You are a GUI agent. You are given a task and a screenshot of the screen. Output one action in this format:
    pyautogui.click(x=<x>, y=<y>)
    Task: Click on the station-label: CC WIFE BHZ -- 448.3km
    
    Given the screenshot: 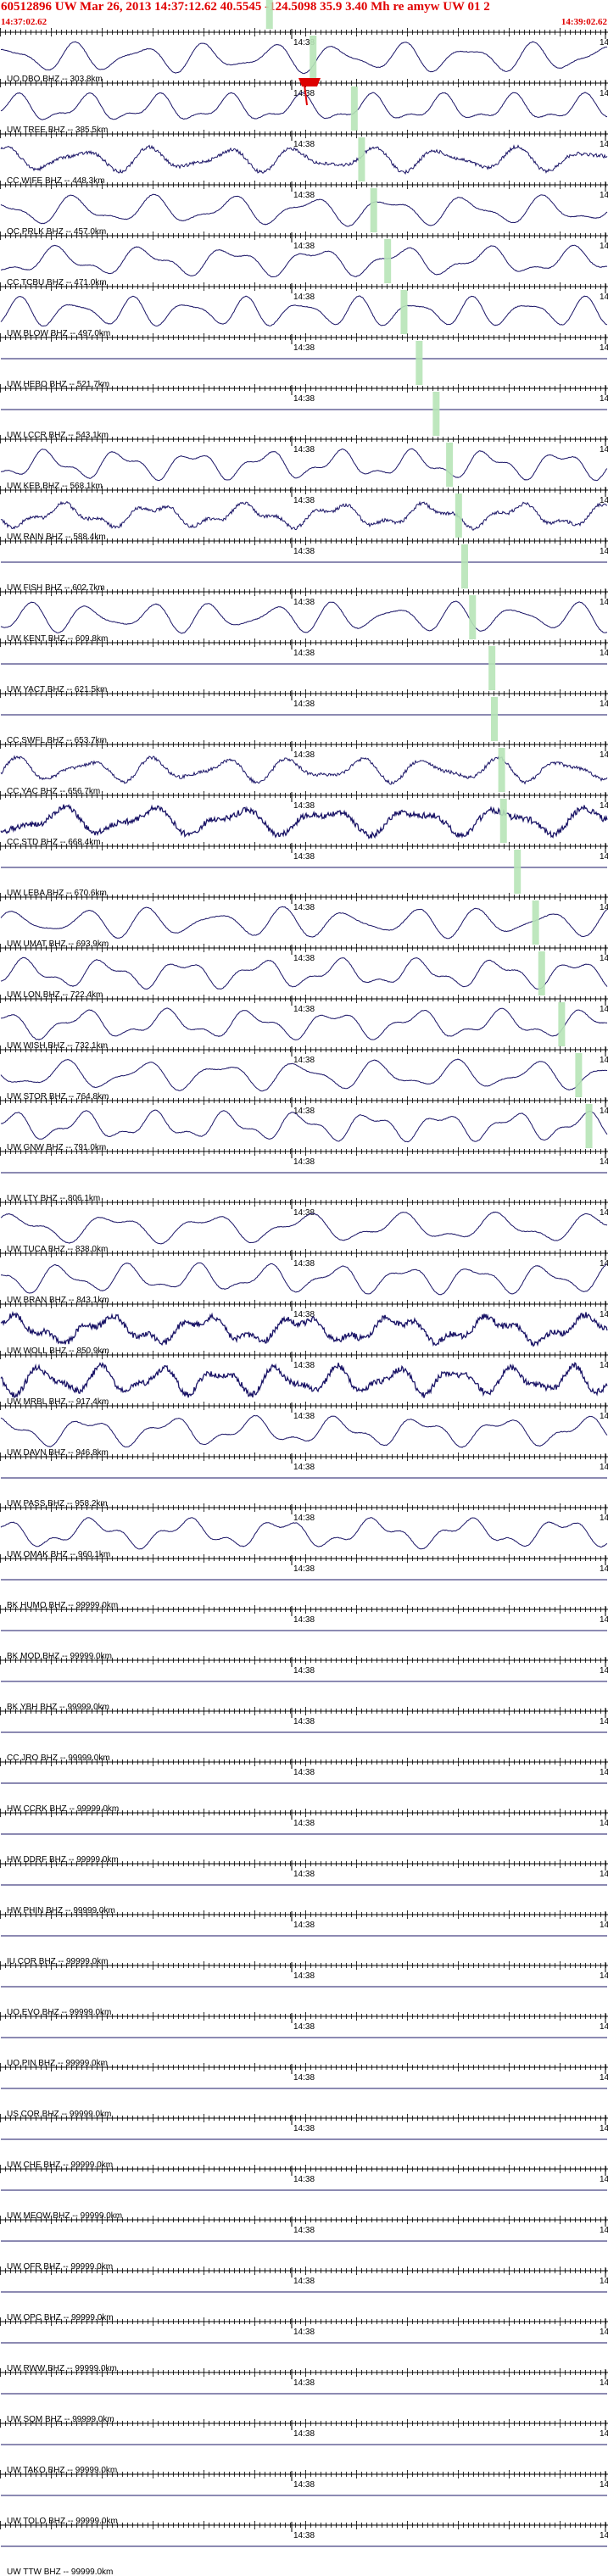 What is the action you would take?
    pyautogui.click(x=56, y=181)
    